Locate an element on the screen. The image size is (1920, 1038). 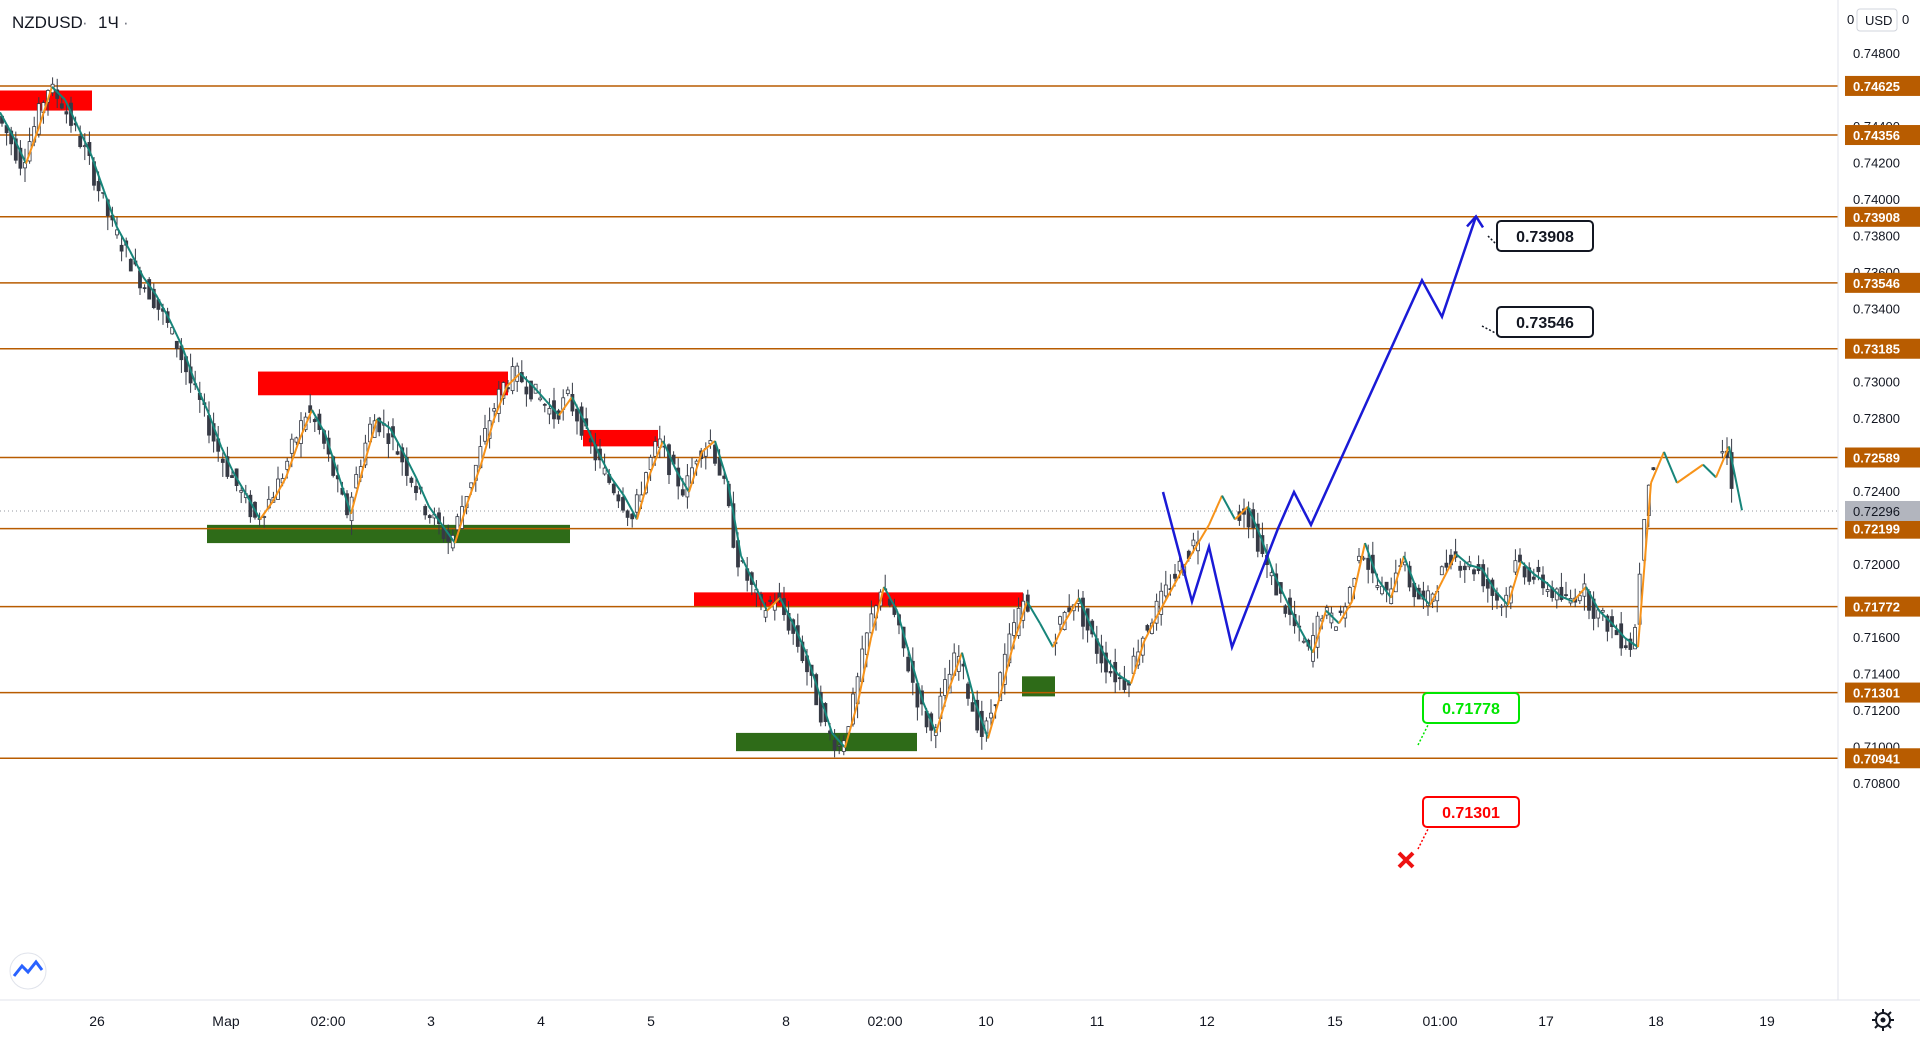
time-tick-label: Мар is located at coordinates (226, 1021).